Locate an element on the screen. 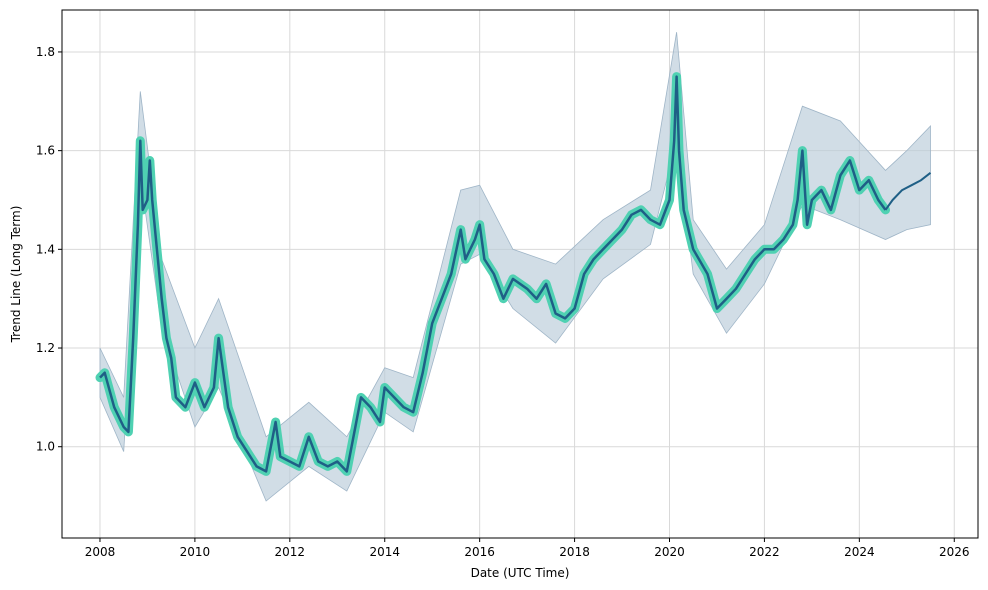 The width and height of the screenshot is (988, 590). y-tick-label-1.0: 1.0 is located at coordinates (45, 447).